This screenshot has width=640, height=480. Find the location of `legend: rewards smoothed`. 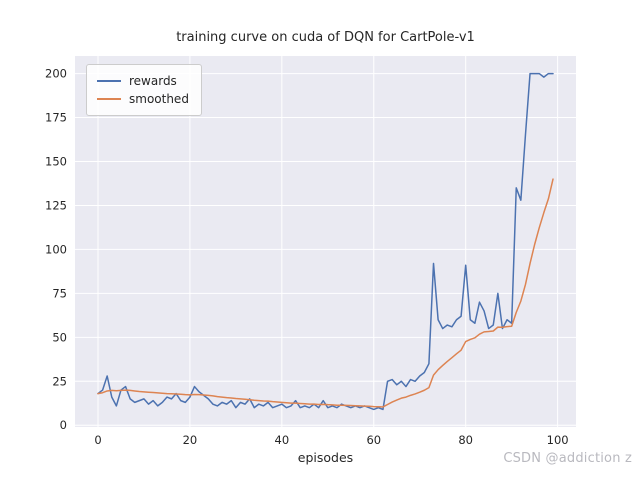

legend: rewards smoothed is located at coordinates (144, 90).